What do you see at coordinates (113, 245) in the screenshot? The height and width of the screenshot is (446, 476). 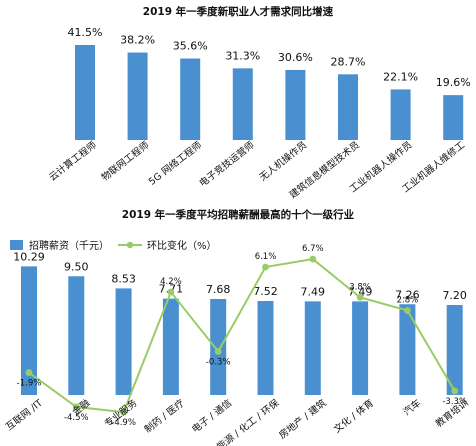 I see `legend: 招聘薪资（千元） 环比变化（%）` at bounding box center [113, 245].